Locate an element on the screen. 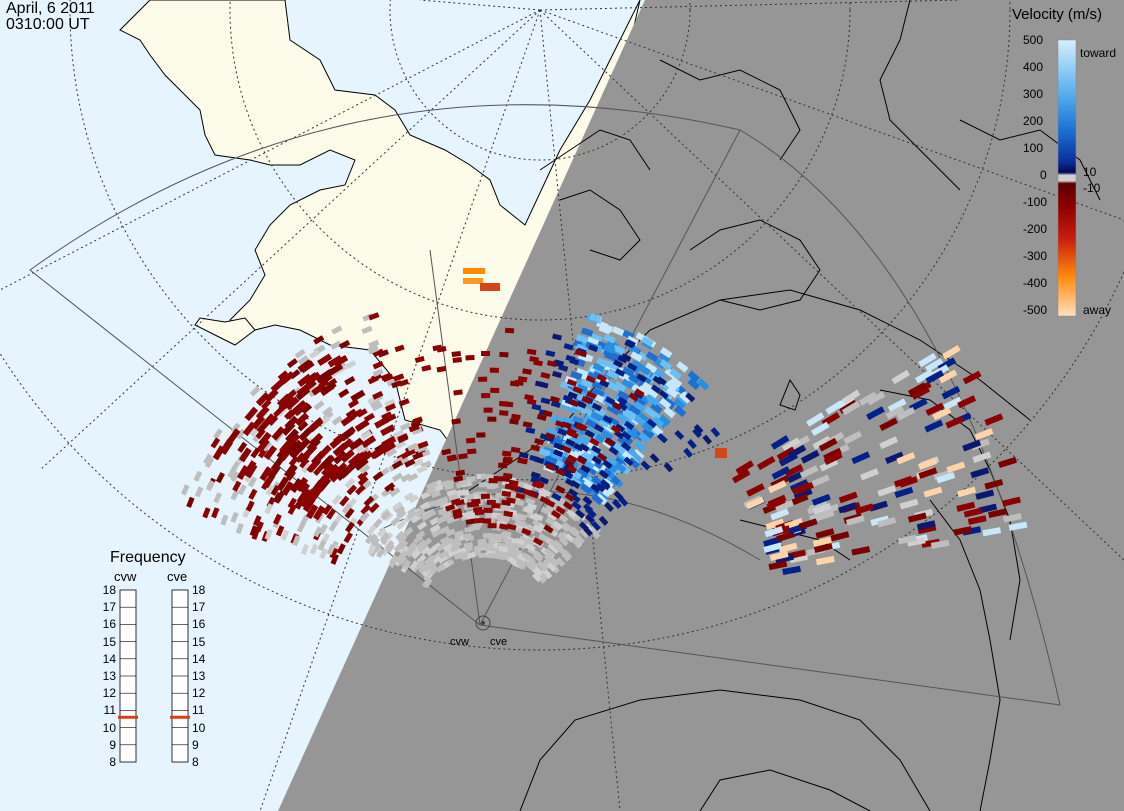  frequency-scale-label: 10 is located at coordinates (109, 727).